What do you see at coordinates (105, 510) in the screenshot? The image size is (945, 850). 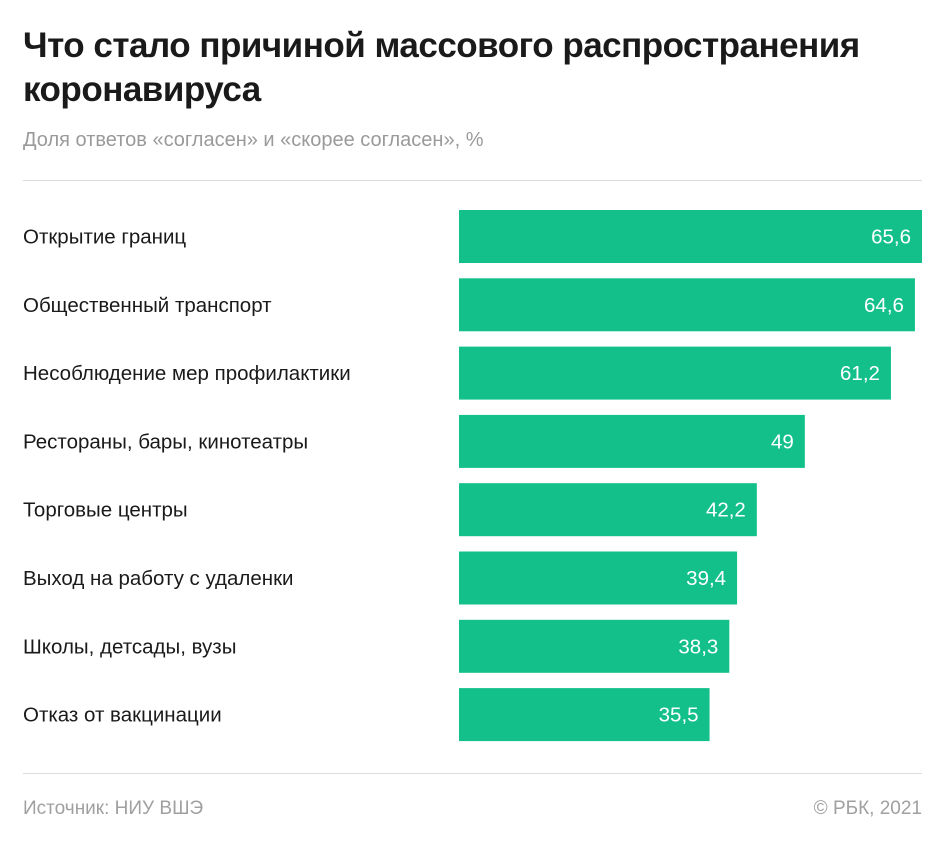 I see `category-label: Торговые центры` at bounding box center [105, 510].